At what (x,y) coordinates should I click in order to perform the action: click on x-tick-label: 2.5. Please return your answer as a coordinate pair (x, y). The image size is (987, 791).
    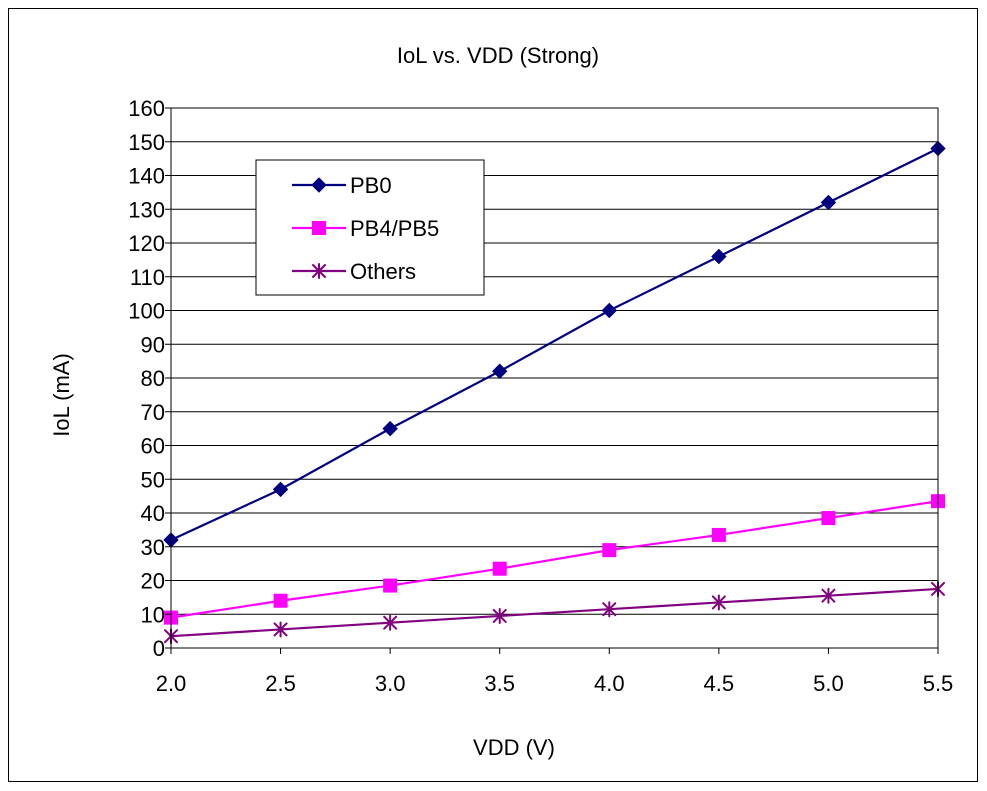
    Looking at the image, I should click on (280, 683).